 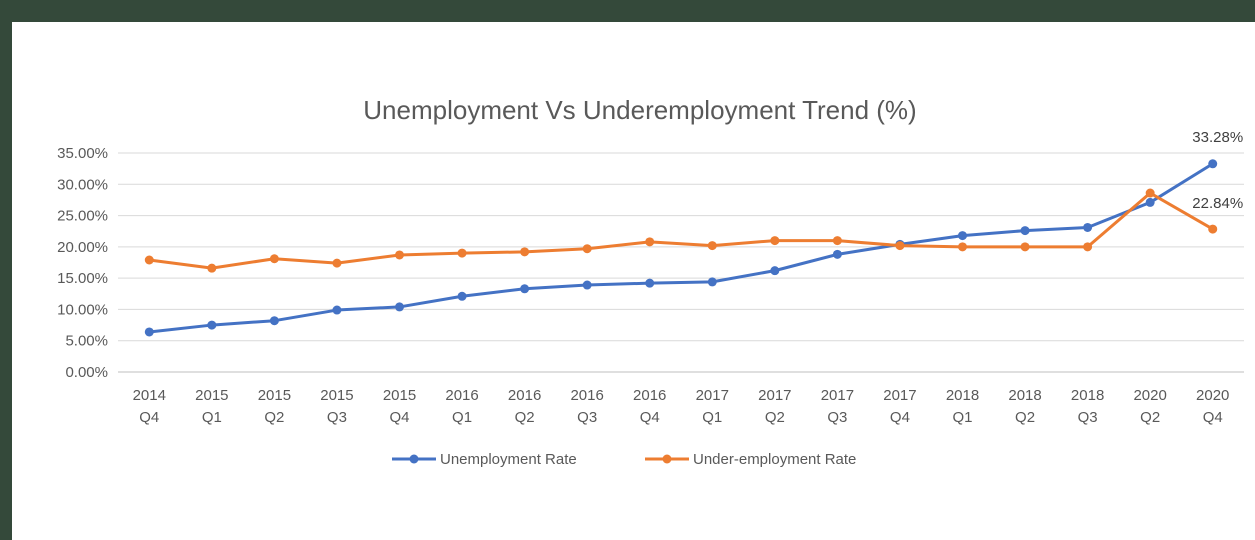 I want to click on y-tick-label: 10.00%, so click(x=82, y=309).